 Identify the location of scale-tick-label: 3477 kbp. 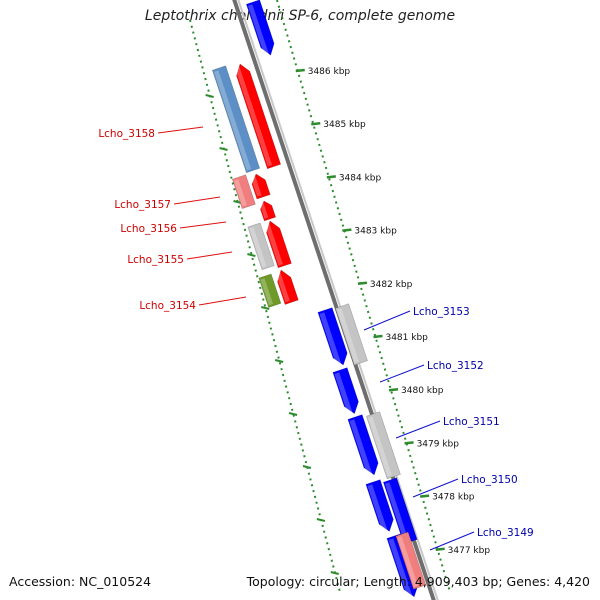
(469, 551).